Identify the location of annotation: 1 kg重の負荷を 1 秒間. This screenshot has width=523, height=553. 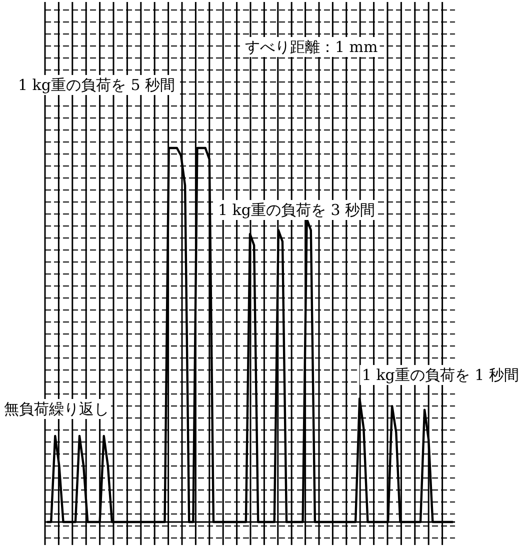
(440, 375).